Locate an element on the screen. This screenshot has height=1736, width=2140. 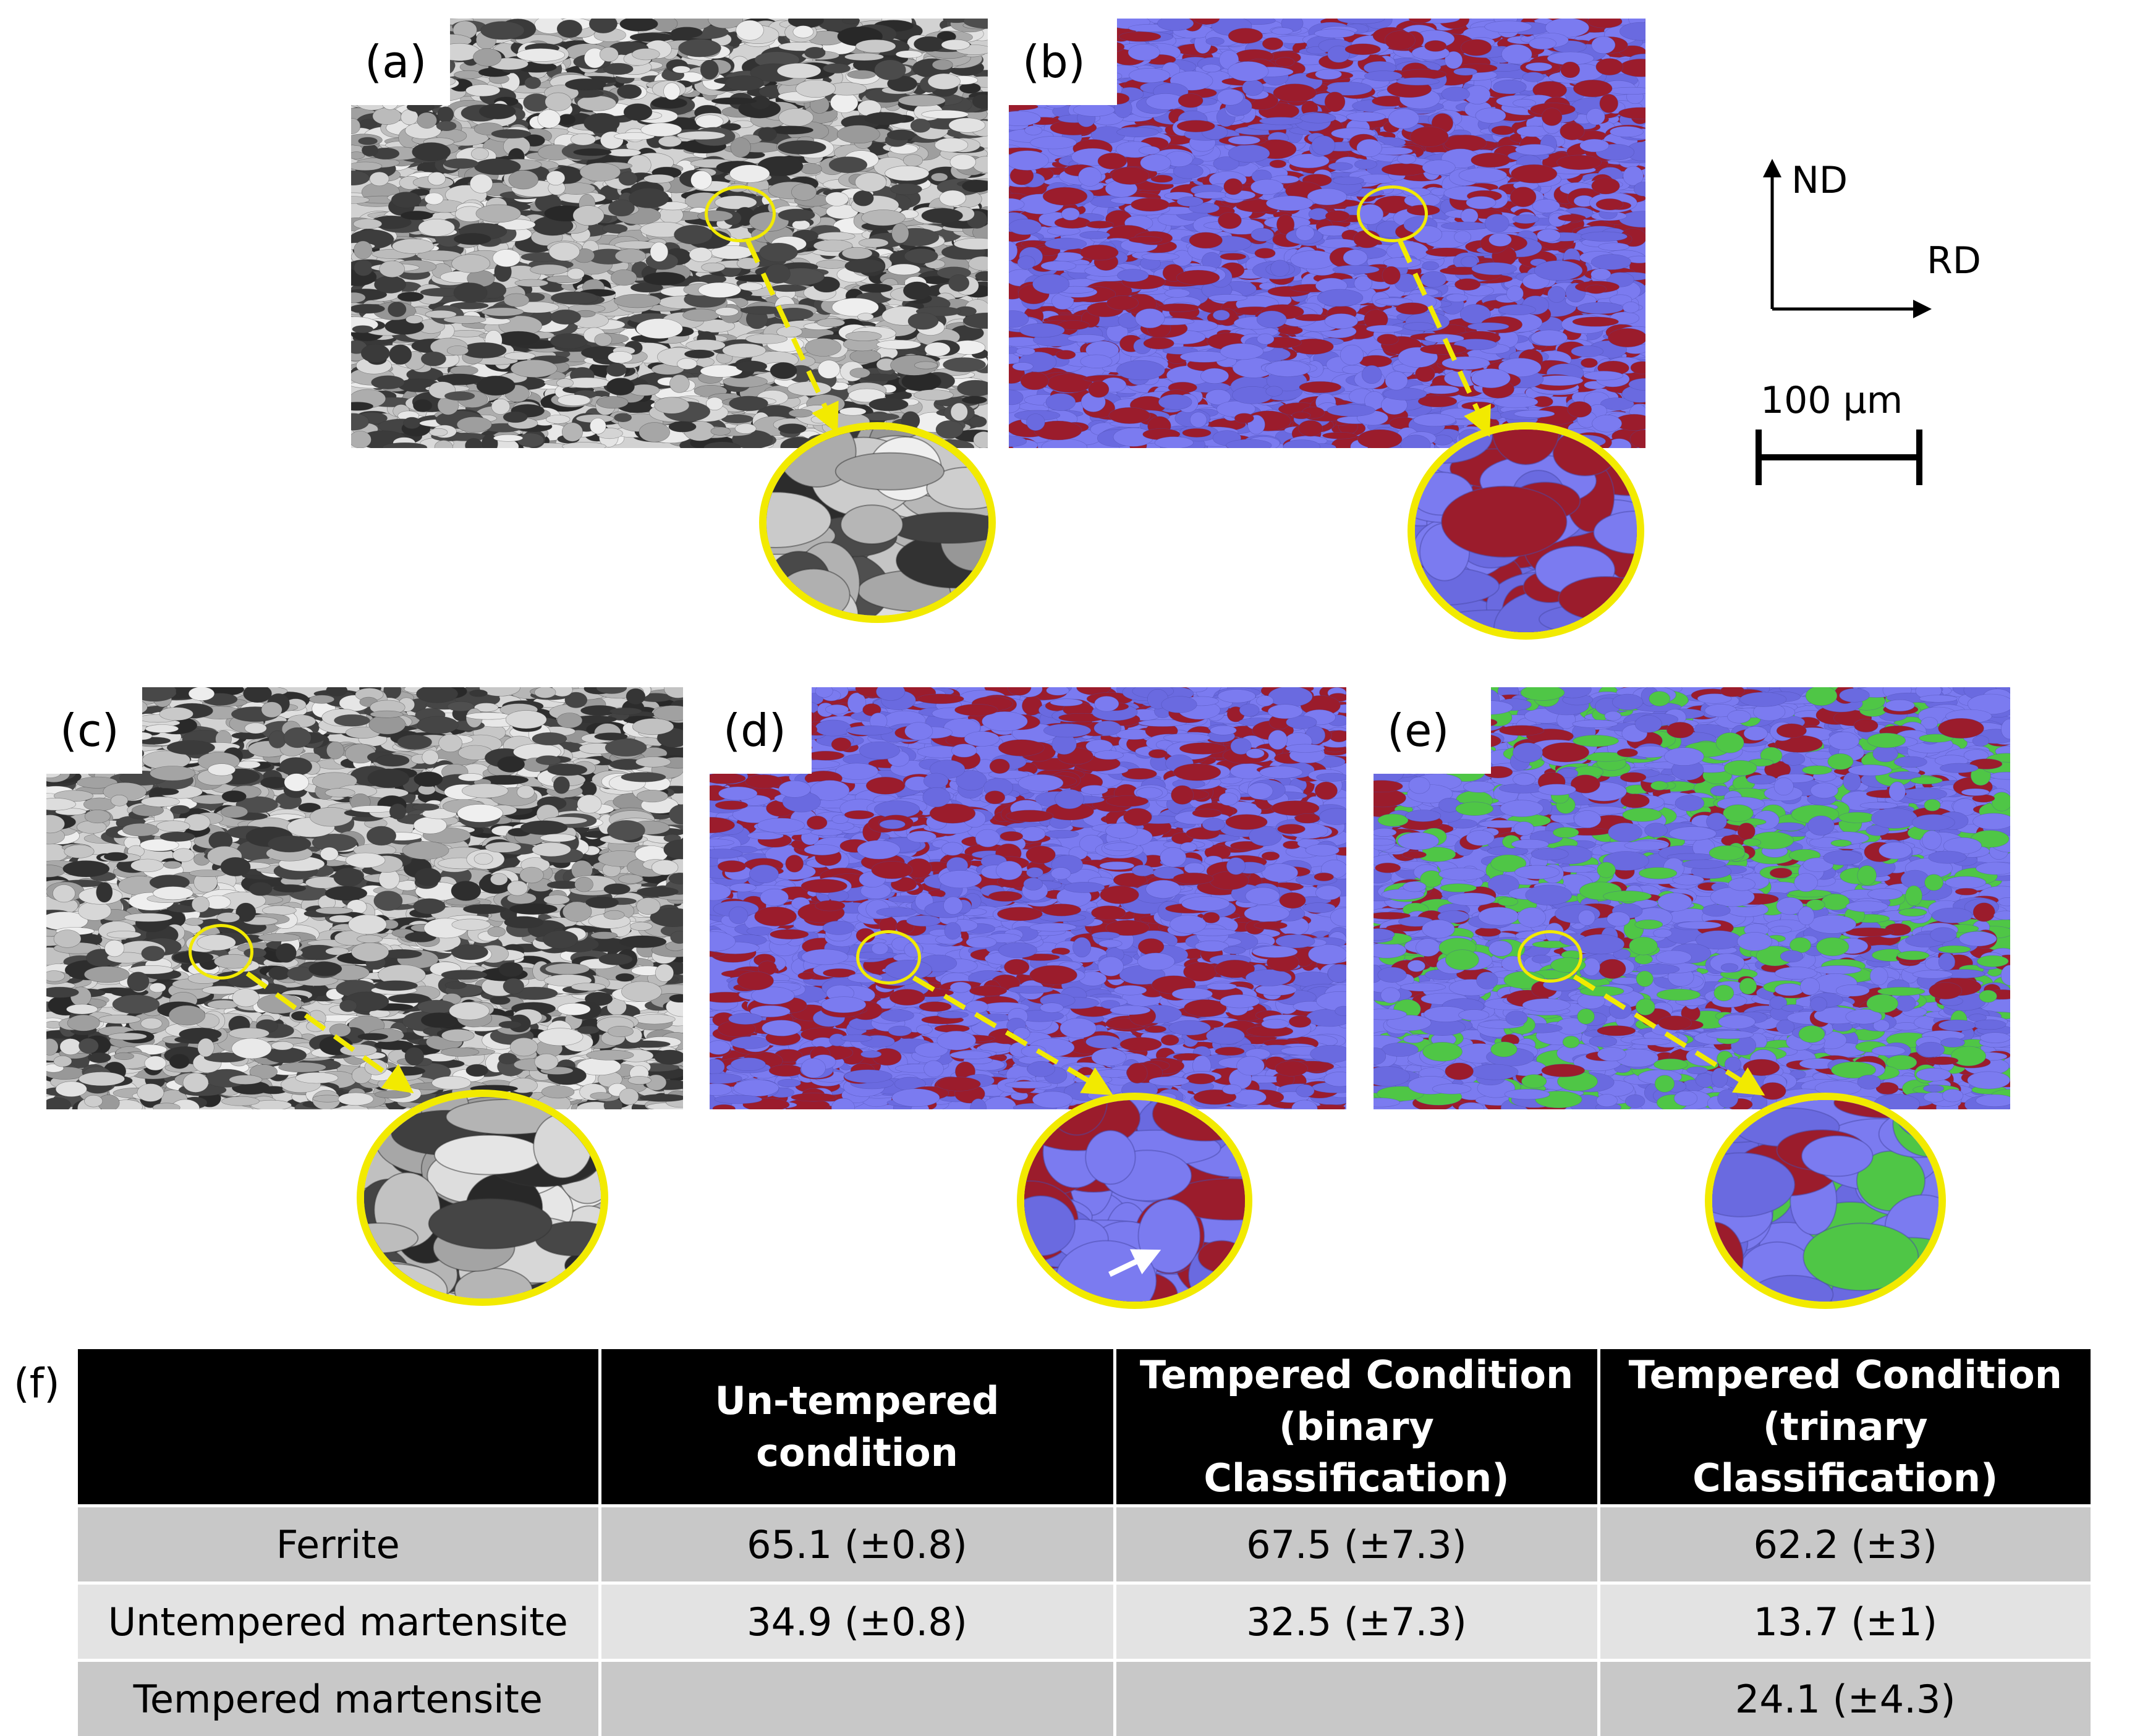
cell: 24.1 (±4.3) is located at coordinates (1845, 1699).